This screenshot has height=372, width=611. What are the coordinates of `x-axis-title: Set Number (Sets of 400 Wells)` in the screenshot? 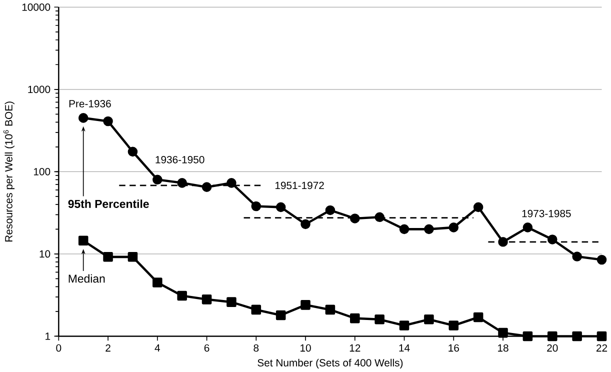 It's located at (330, 363).